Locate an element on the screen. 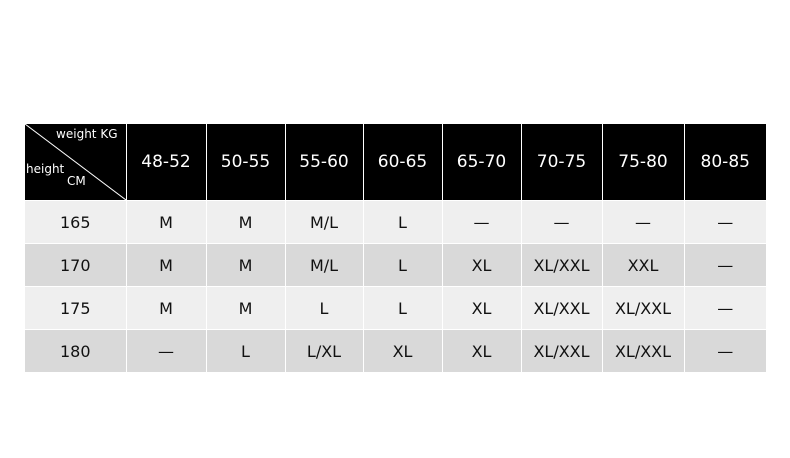 The image size is (790, 458). table-row: 170 M M M/L L XL XL/XXL XXL — is located at coordinates (395, 265).